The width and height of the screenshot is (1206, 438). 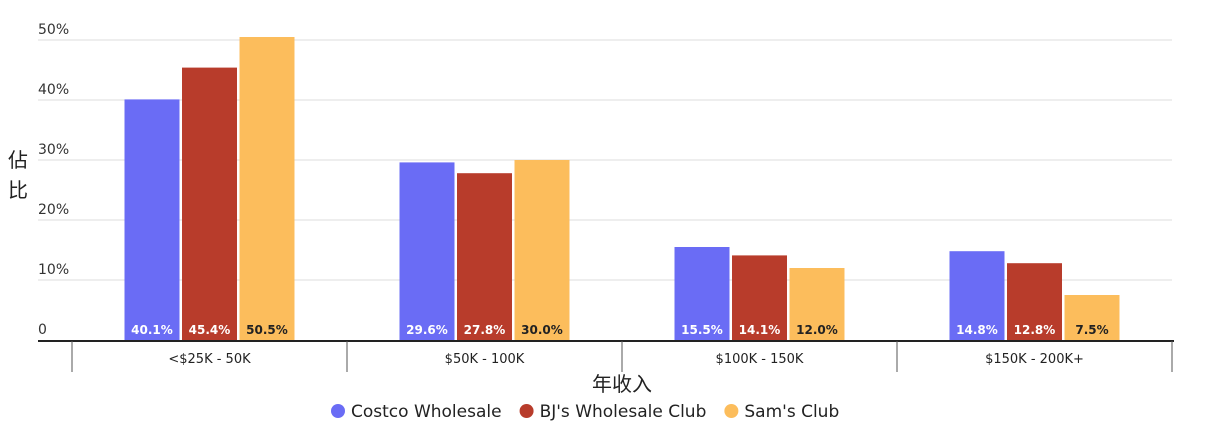 What do you see at coordinates (18, 160) in the screenshot?
I see `y-axis-title: 佔` at bounding box center [18, 160].